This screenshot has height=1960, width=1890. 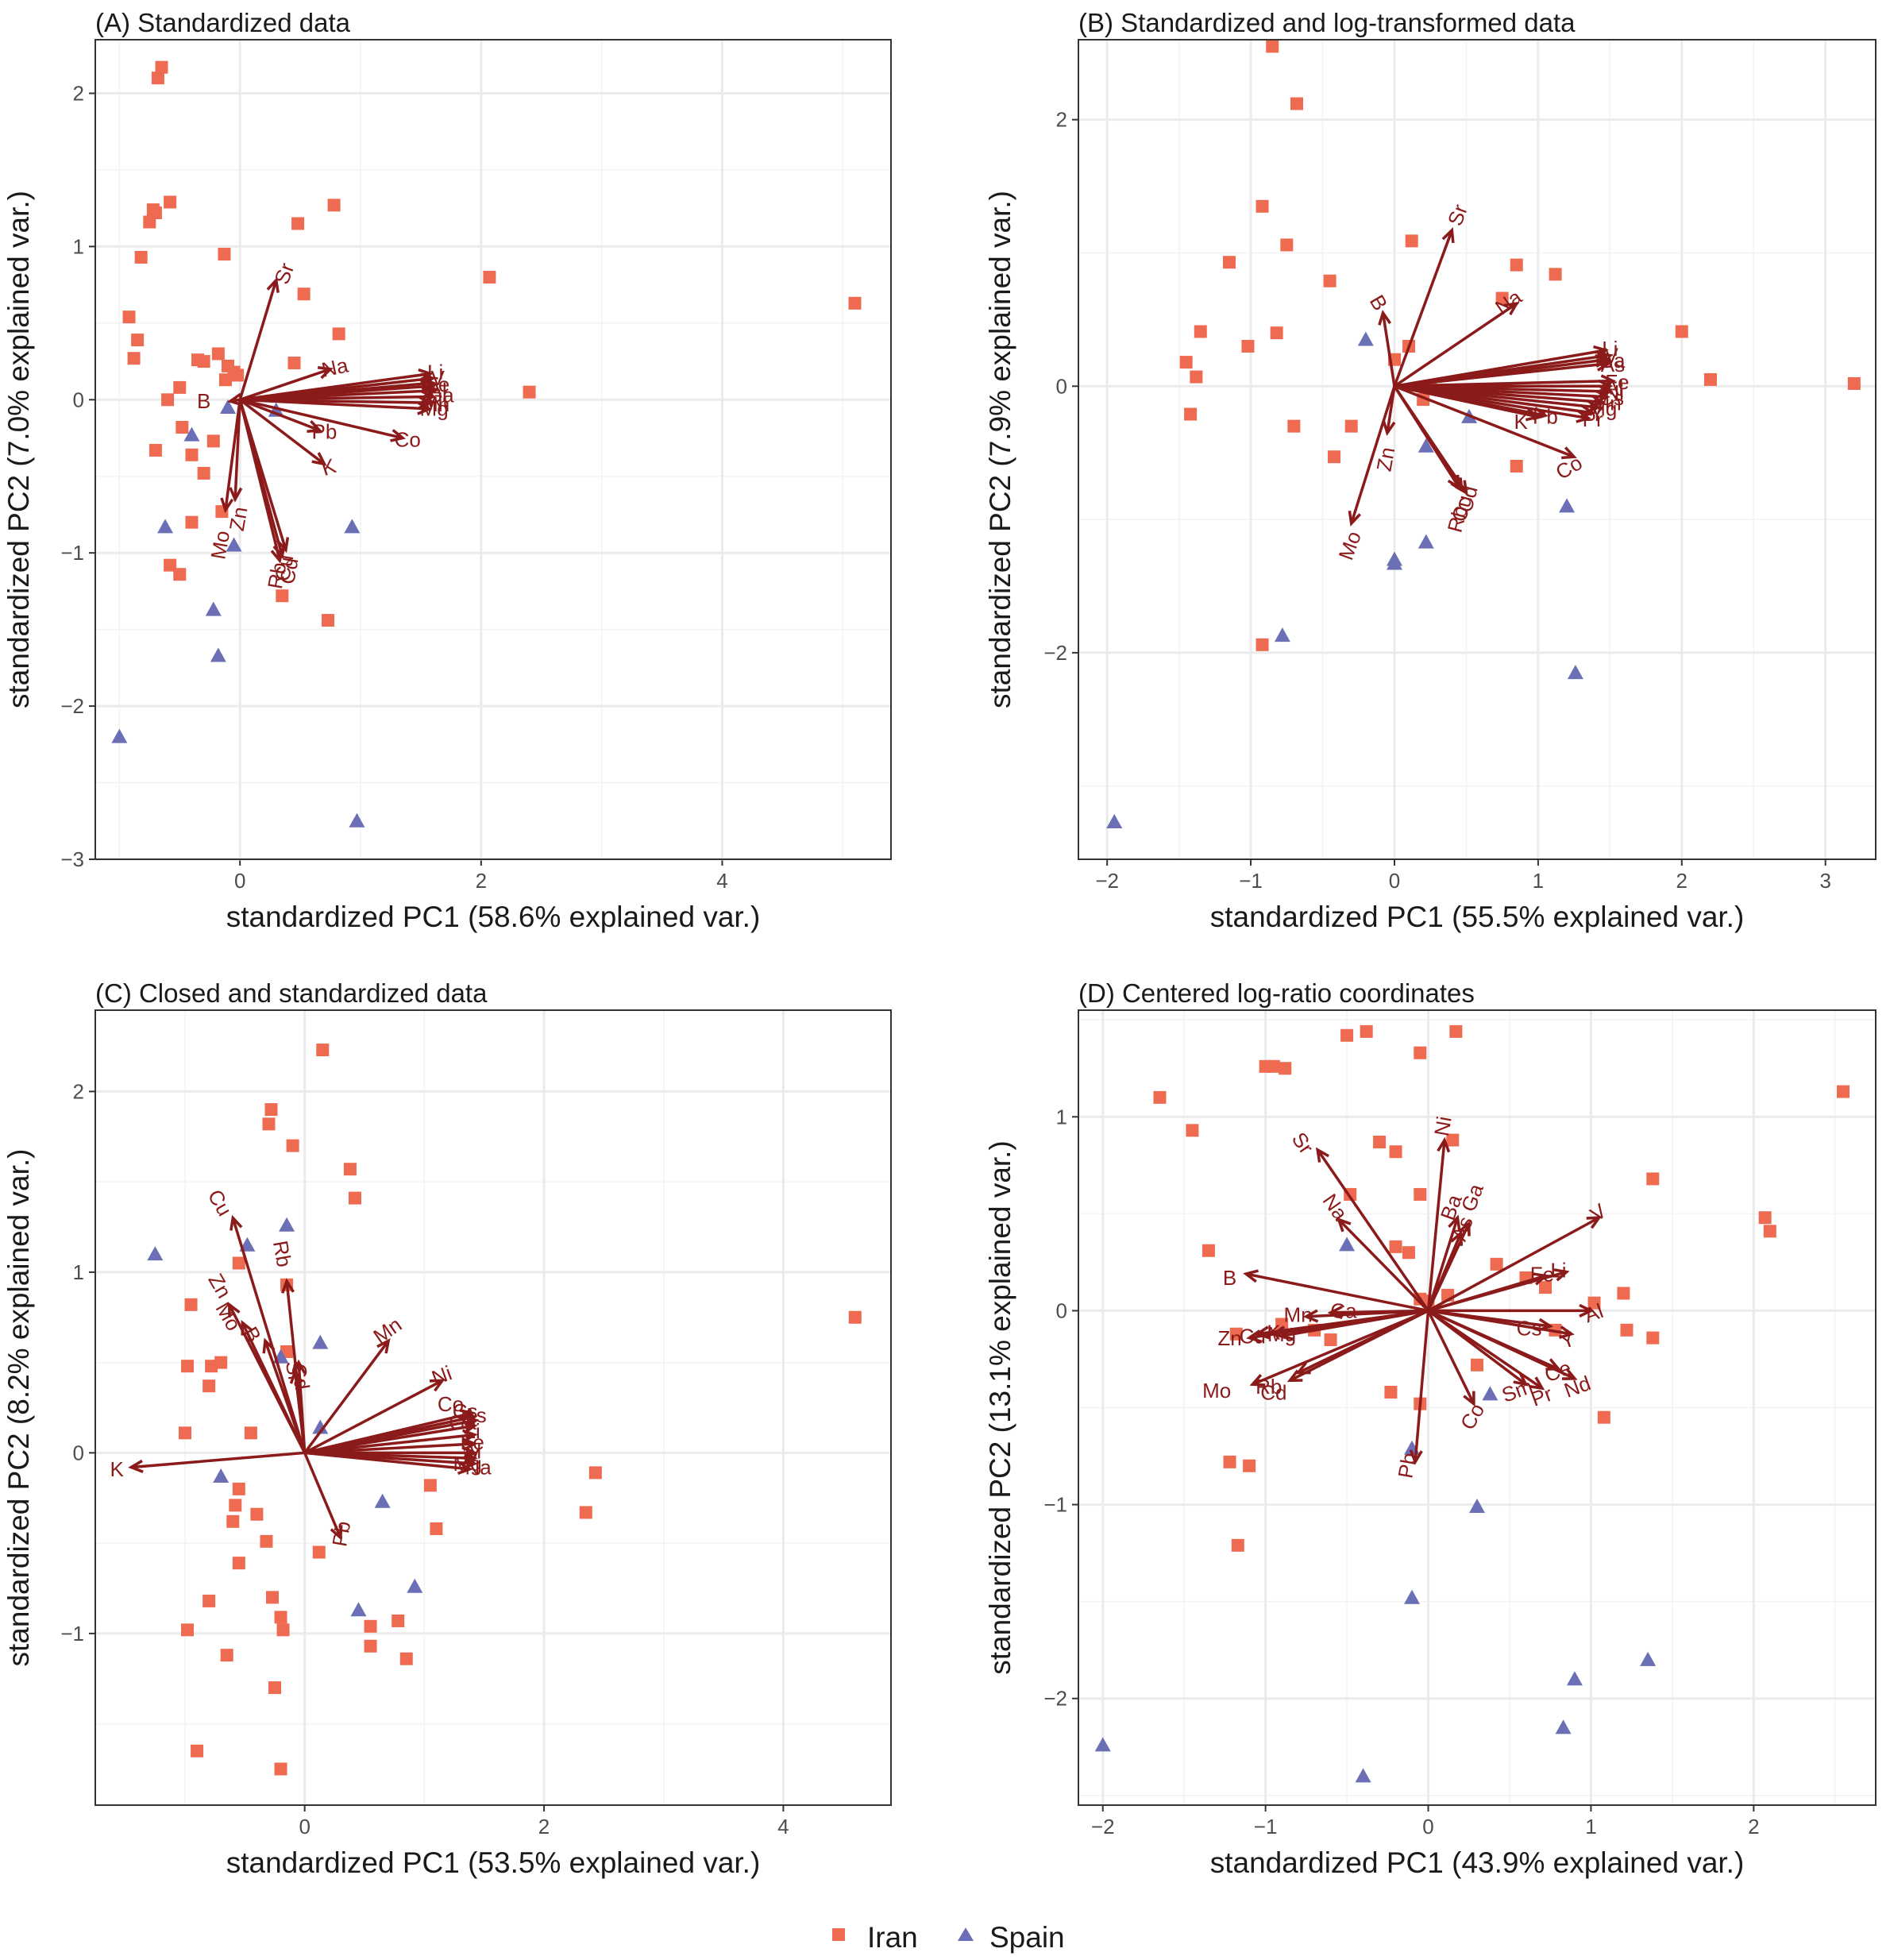 What do you see at coordinates (1568, 1339) in the screenshot?
I see `arrow-label-y: Y` at bounding box center [1568, 1339].